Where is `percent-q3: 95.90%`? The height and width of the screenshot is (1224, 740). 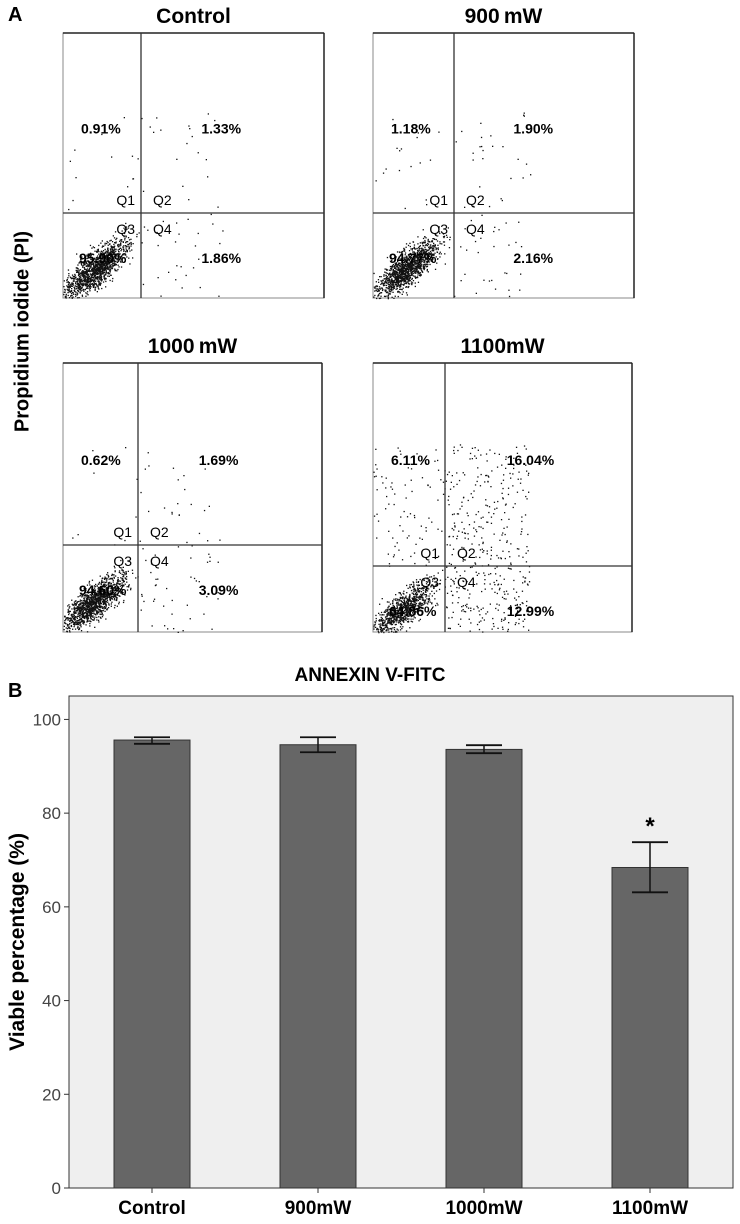
percent-q3: 95.90% is located at coordinates (103, 258).